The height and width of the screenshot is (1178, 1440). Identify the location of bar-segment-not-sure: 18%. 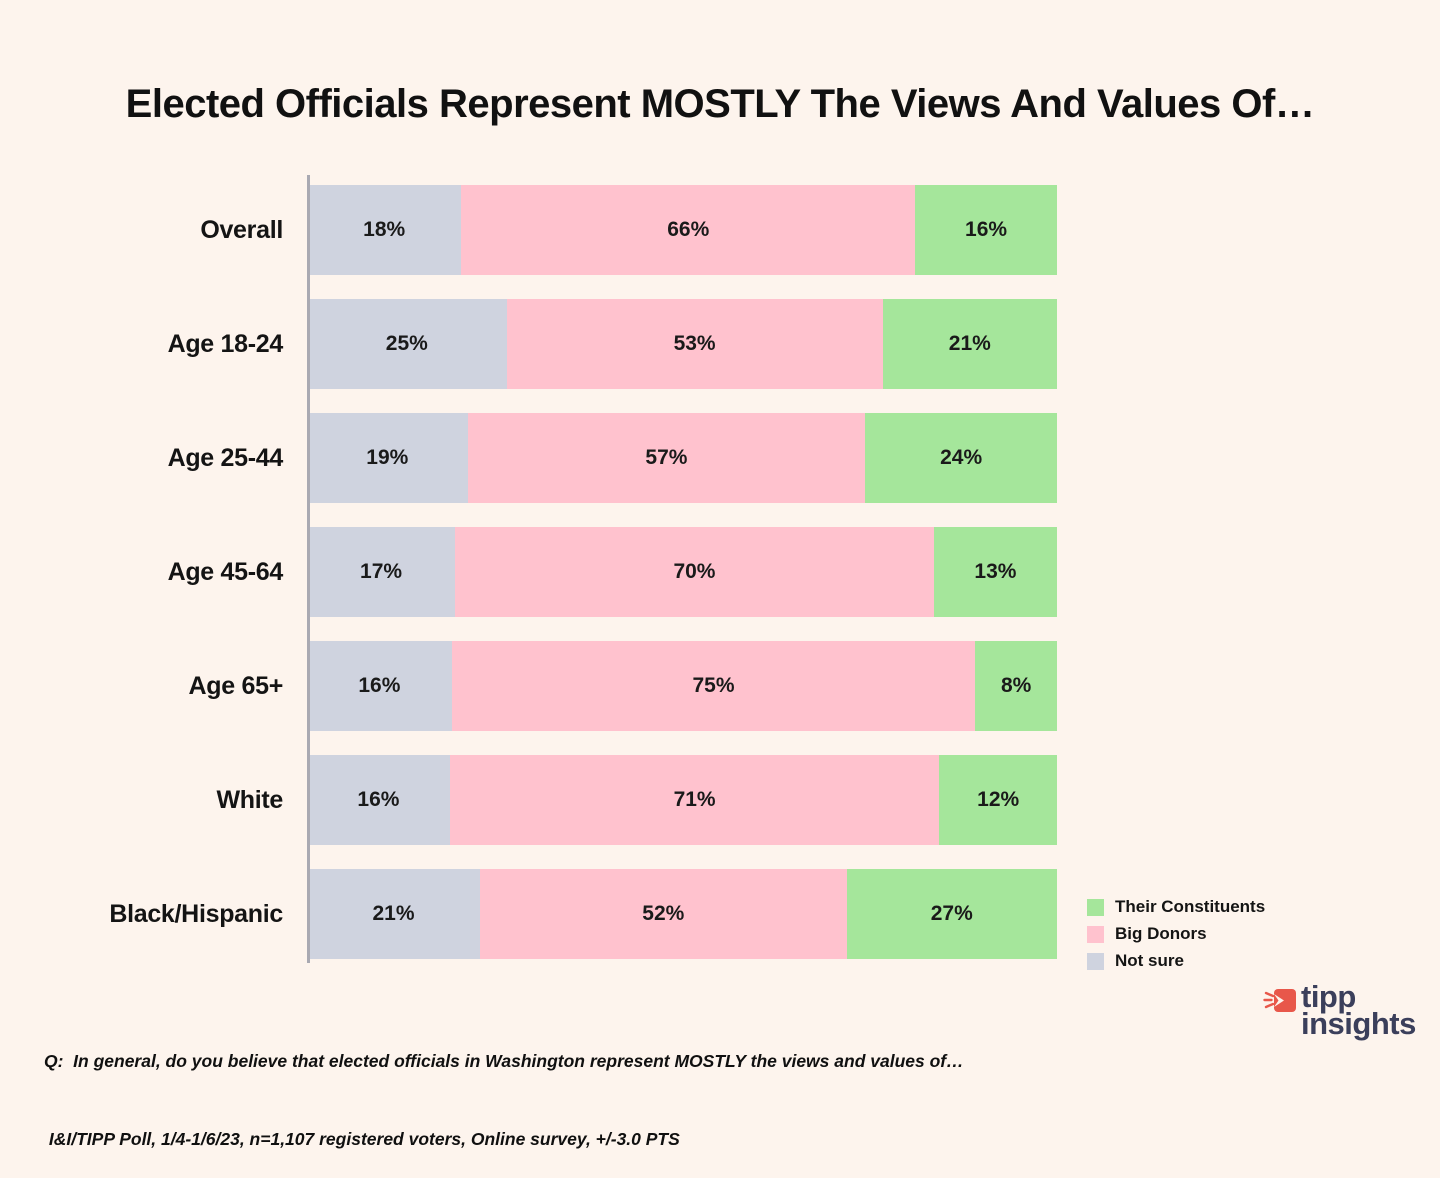
(384, 230).